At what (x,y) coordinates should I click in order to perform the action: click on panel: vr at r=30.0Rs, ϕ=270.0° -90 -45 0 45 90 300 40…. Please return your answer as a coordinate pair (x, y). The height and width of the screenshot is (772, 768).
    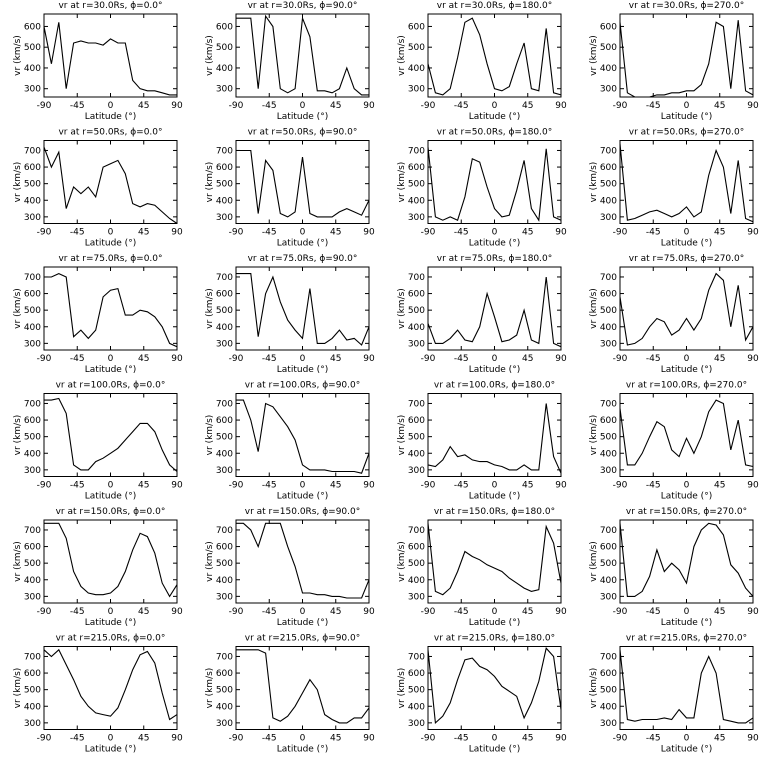
    Looking at the image, I should click on (674, 61).